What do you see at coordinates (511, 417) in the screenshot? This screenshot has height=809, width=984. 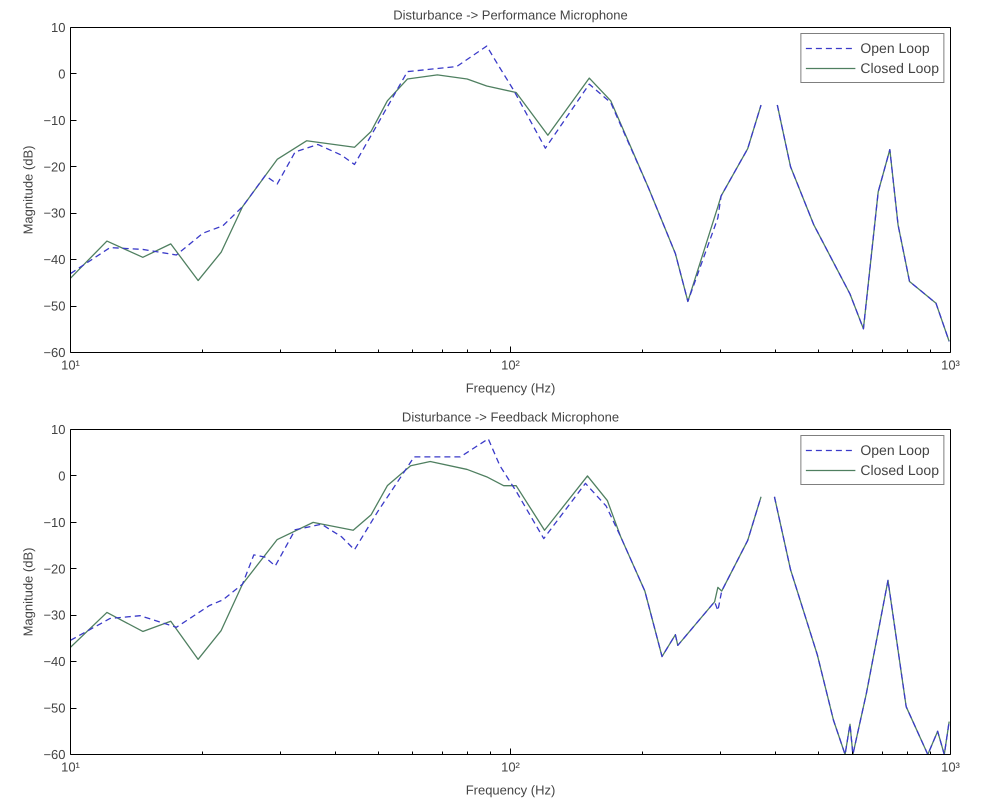 I see `chart-title: Disturbance -> Feedback Microphone` at bounding box center [511, 417].